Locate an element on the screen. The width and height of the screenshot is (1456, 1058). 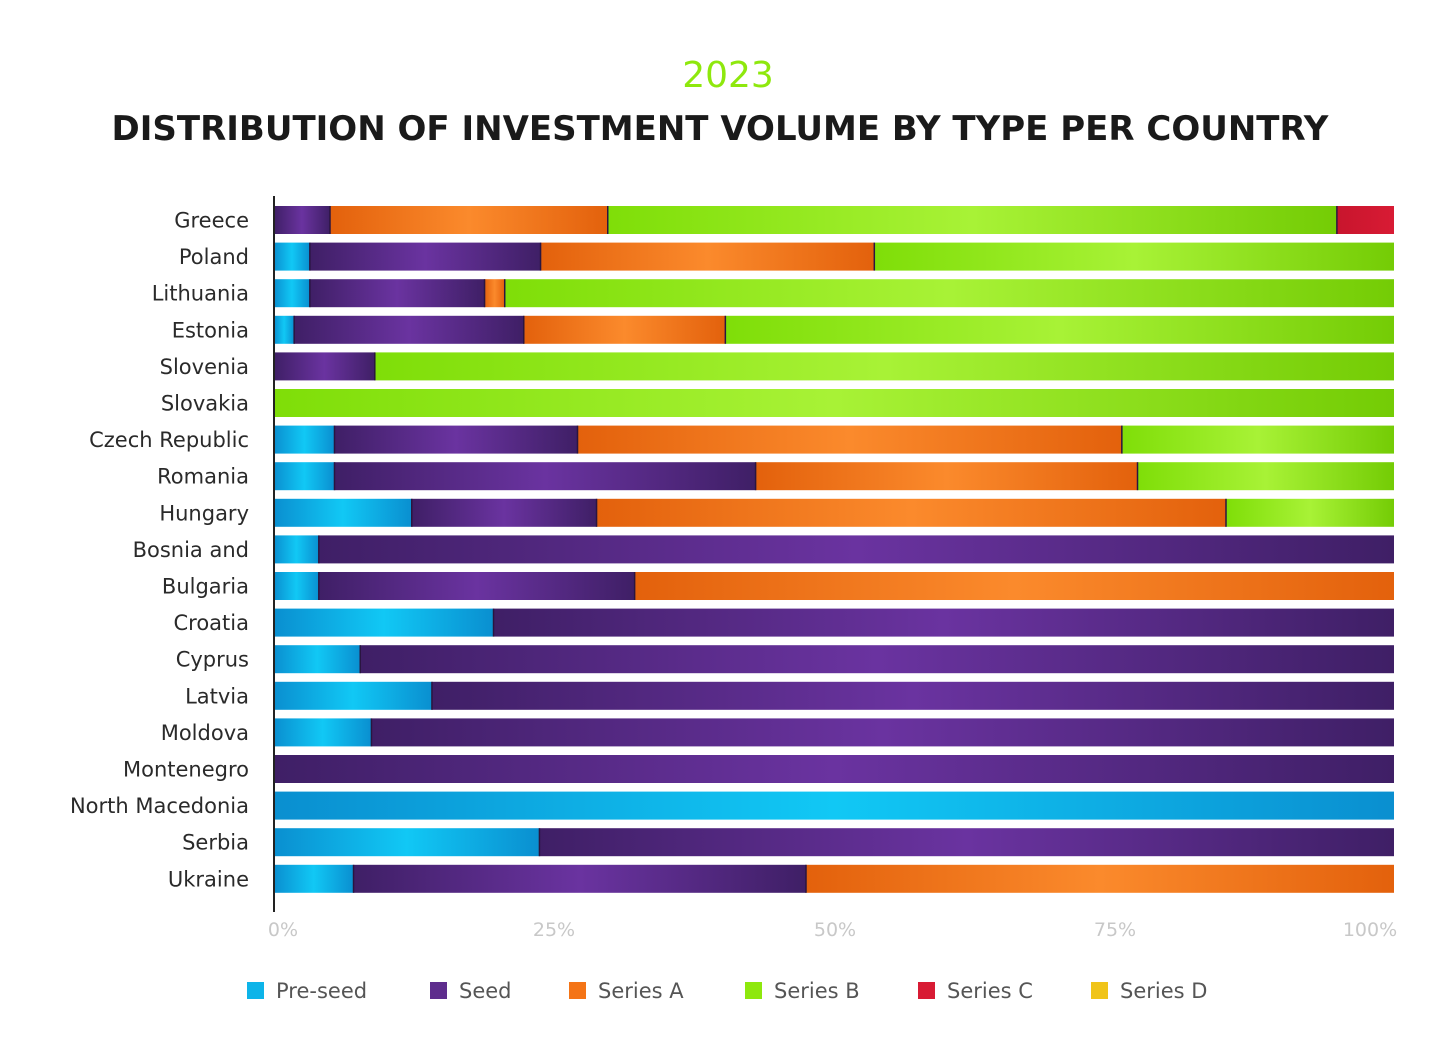
legend-label-seed: Seed is located at coordinates (485, 991).